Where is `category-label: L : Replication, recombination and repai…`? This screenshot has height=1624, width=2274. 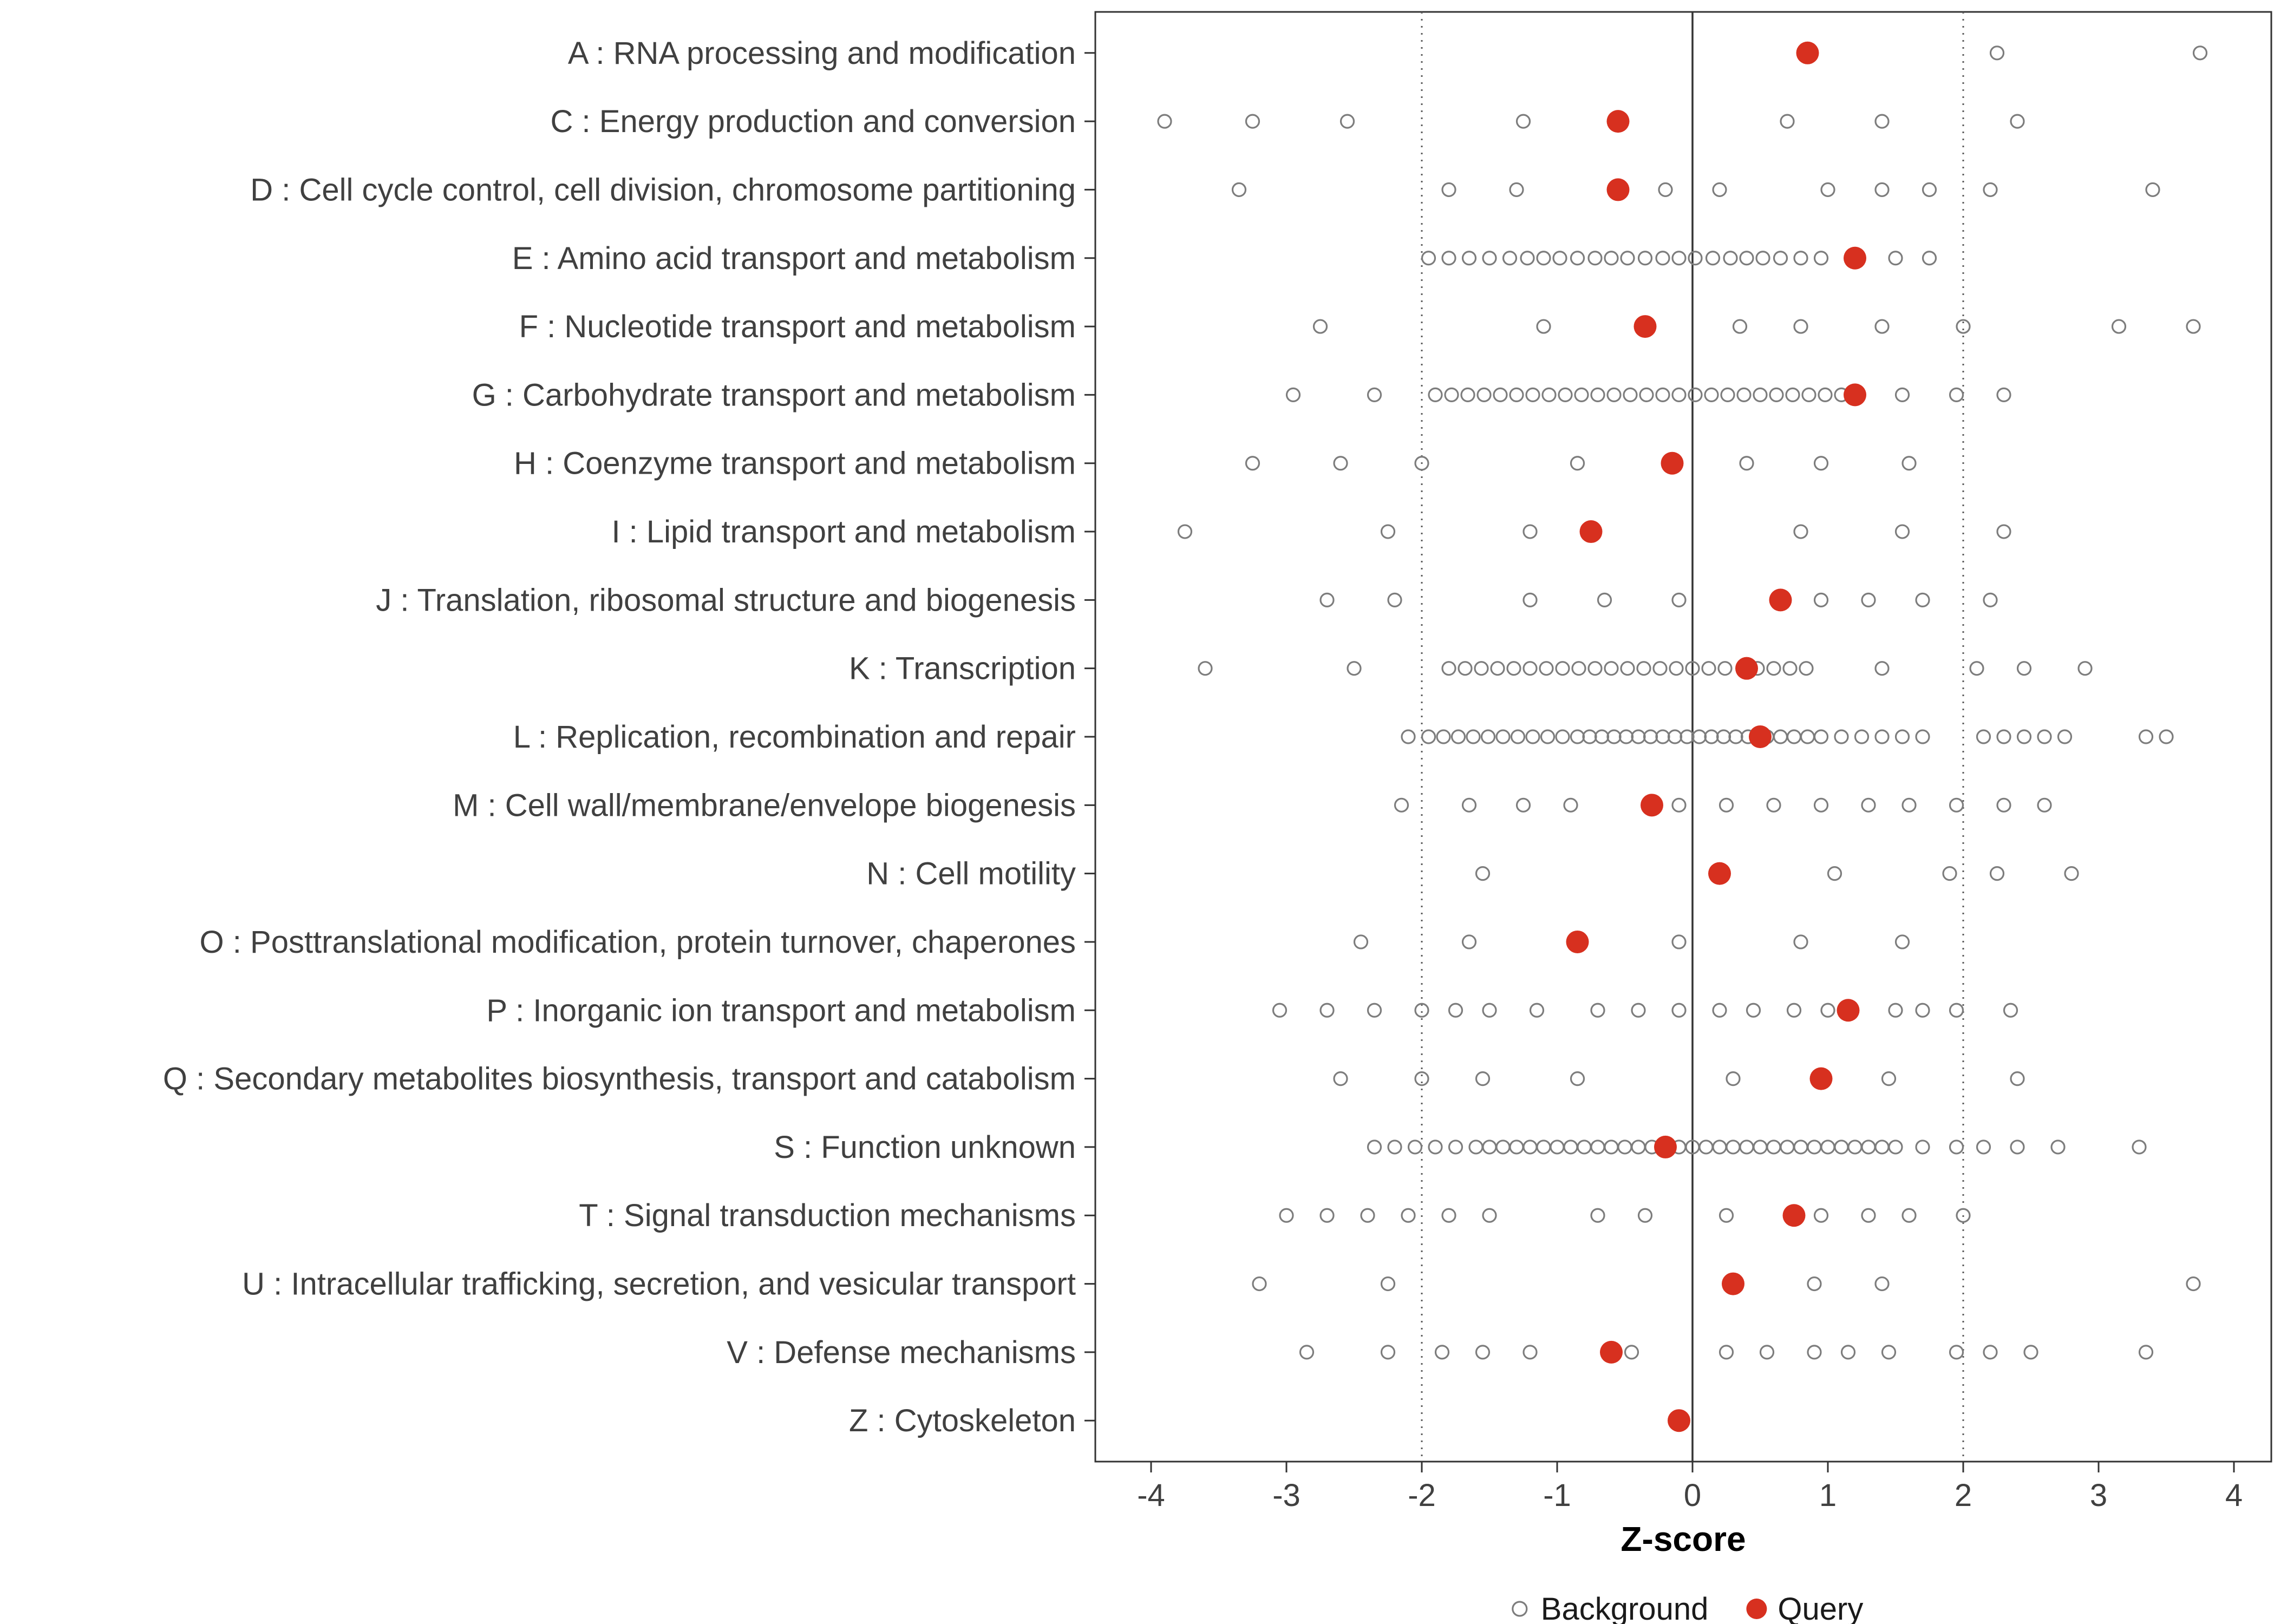 category-label: L : Replication, recombination and repai… is located at coordinates (795, 737).